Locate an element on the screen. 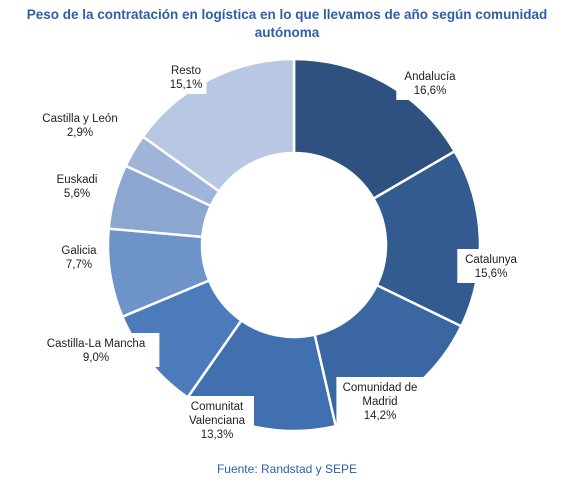  data-label-name: Valenciana is located at coordinates (217, 421).